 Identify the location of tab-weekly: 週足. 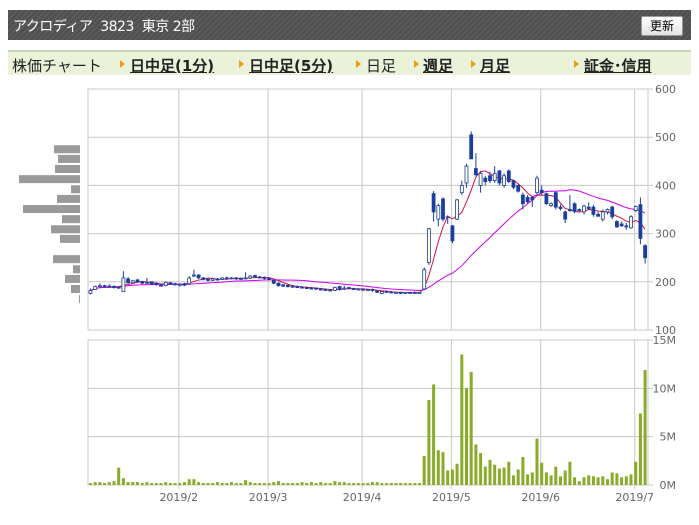
(438, 66).